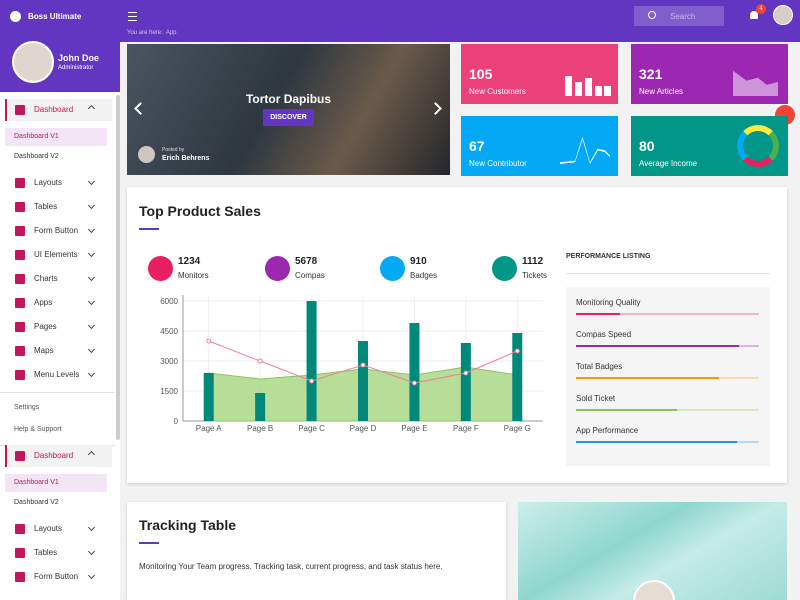 The height and width of the screenshot is (600, 800). I want to click on menu-item: Maps, so click(44, 350).